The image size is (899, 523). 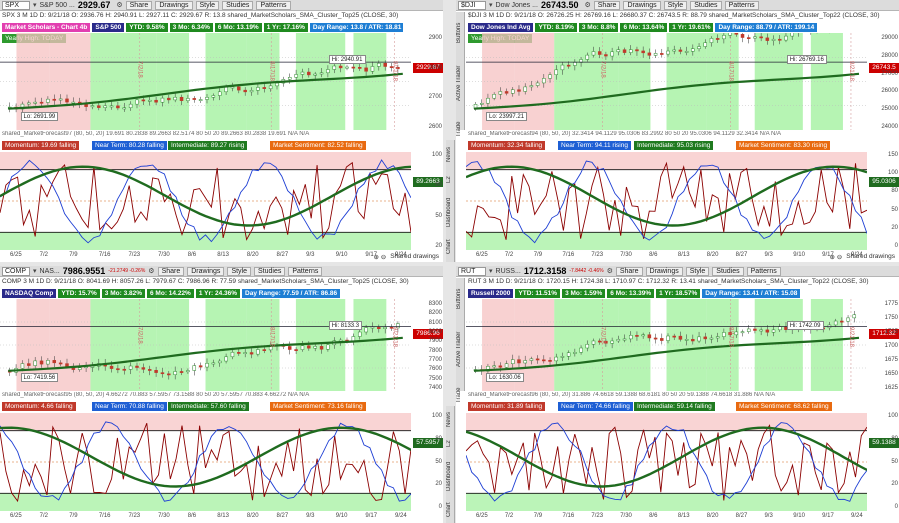 I want to click on symbol-input: SPX, so click(x=16, y=5).